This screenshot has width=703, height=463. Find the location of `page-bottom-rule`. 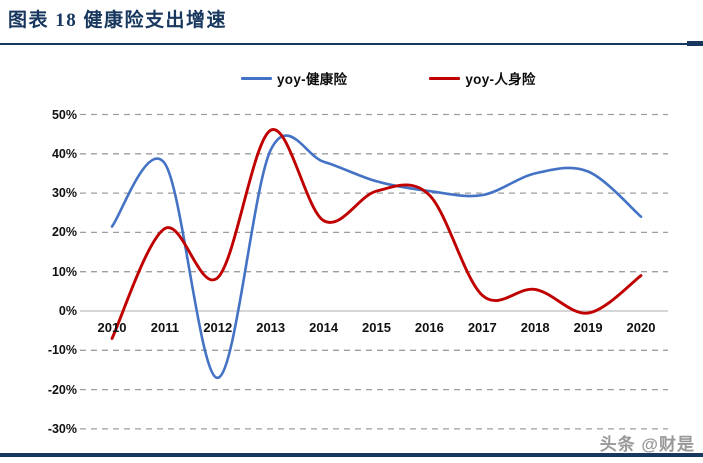

page-bottom-rule is located at coordinates (351, 455).